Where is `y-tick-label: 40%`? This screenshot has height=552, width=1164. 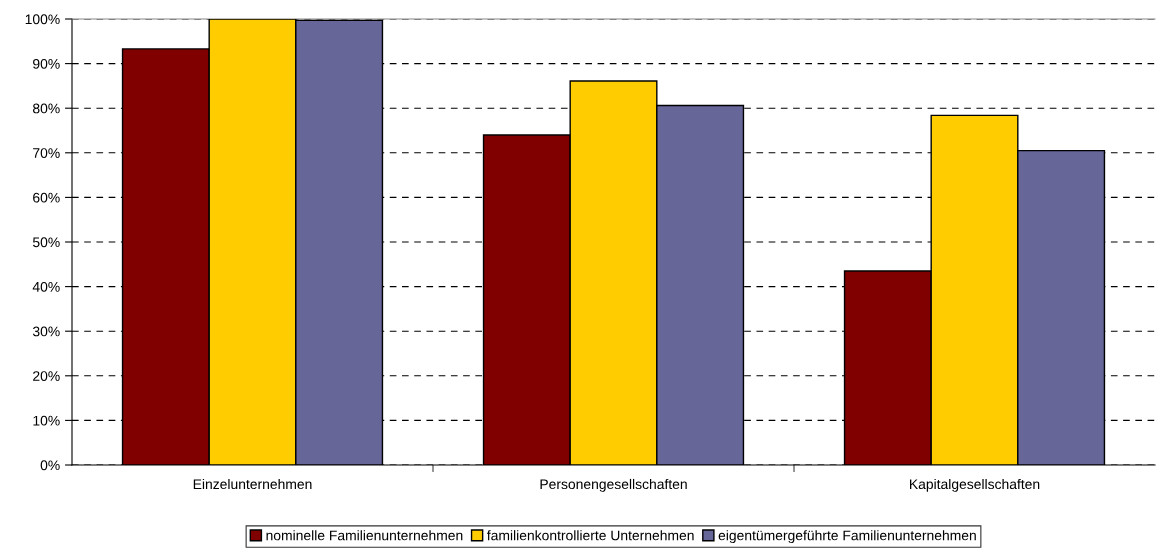
y-tick-label: 40% is located at coordinates (46, 286).